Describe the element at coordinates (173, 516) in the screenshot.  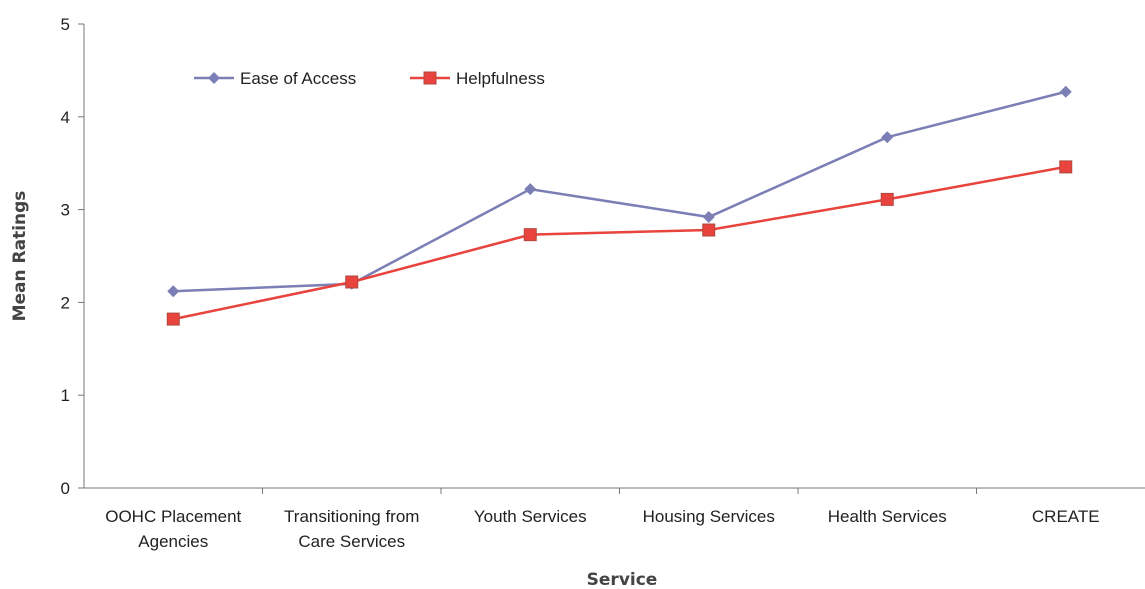
I see `x-category-label: OOHC Placement` at that location.